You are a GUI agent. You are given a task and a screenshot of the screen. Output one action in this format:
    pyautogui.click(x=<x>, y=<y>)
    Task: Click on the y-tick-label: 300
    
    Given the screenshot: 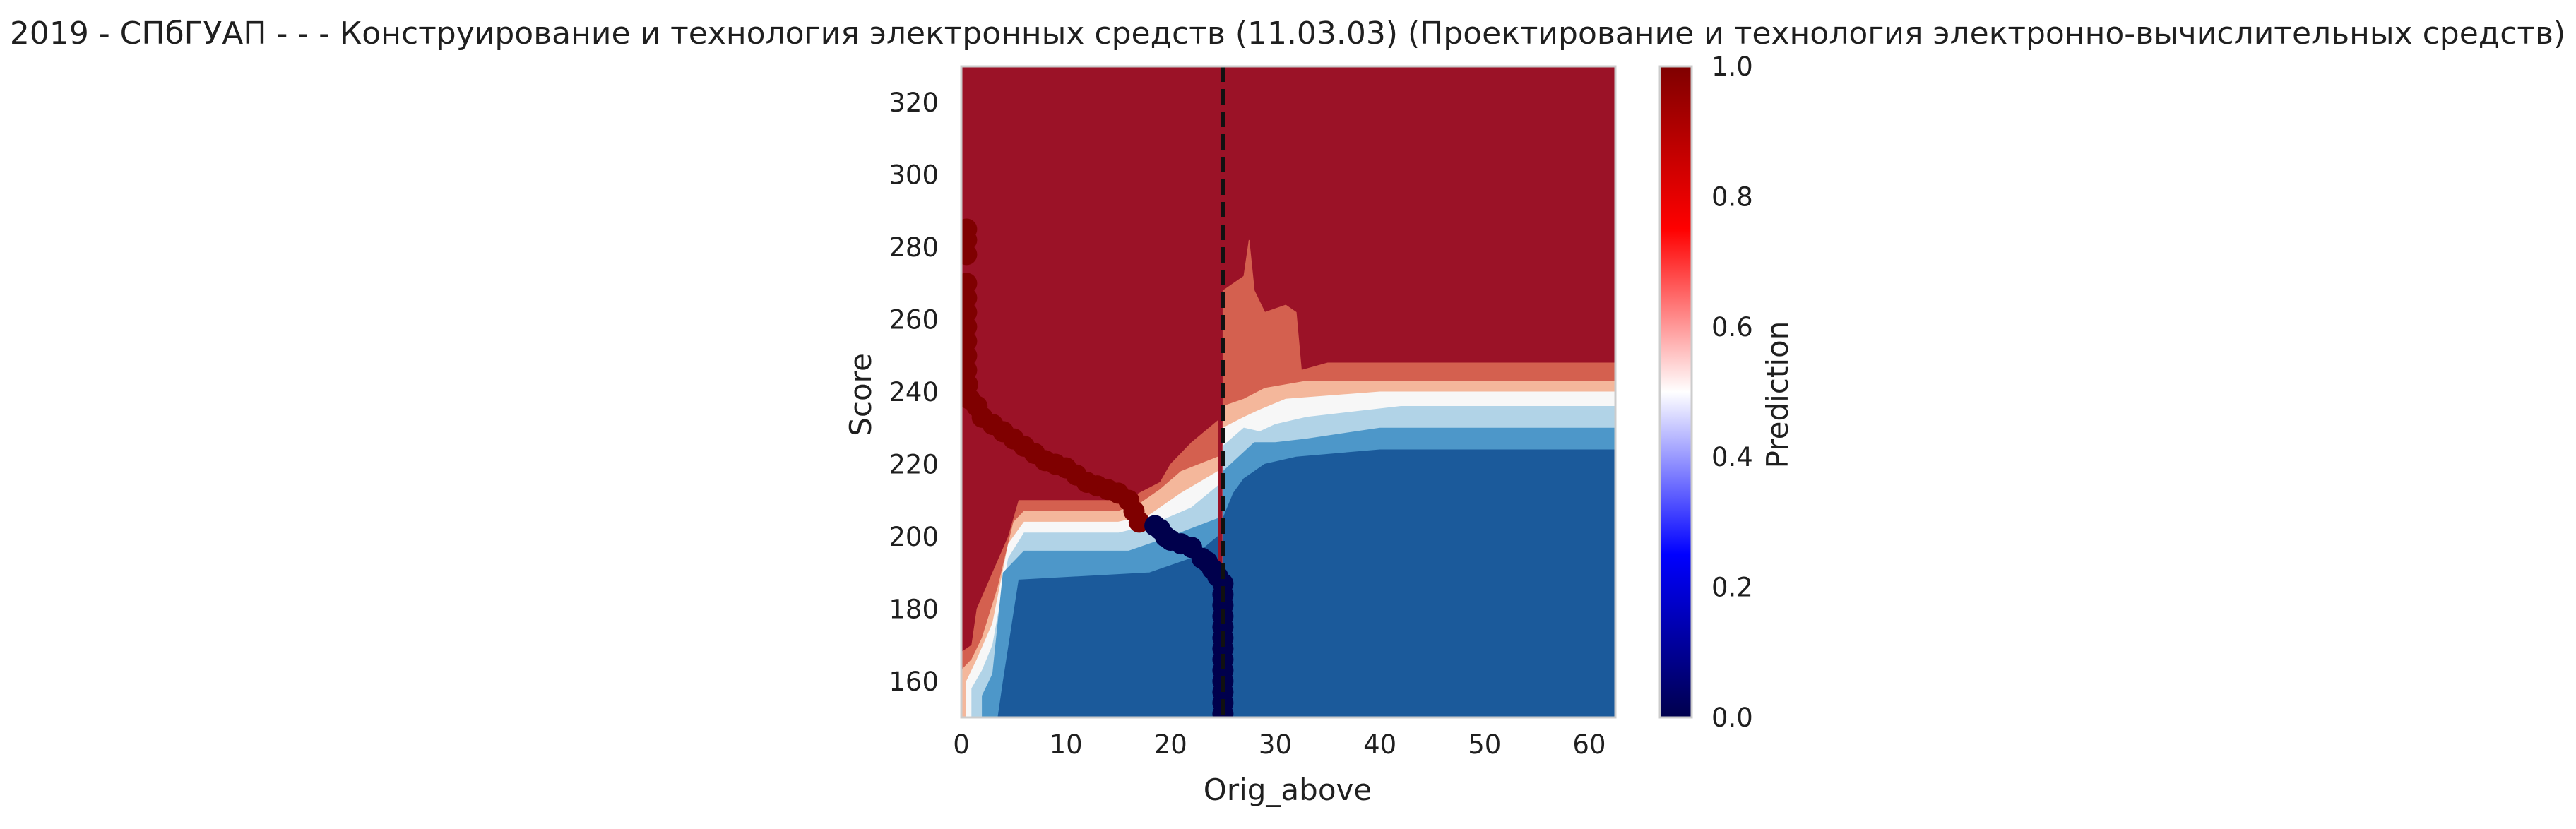 What is the action you would take?
    pyautogui.click(x=914, y=176)
    